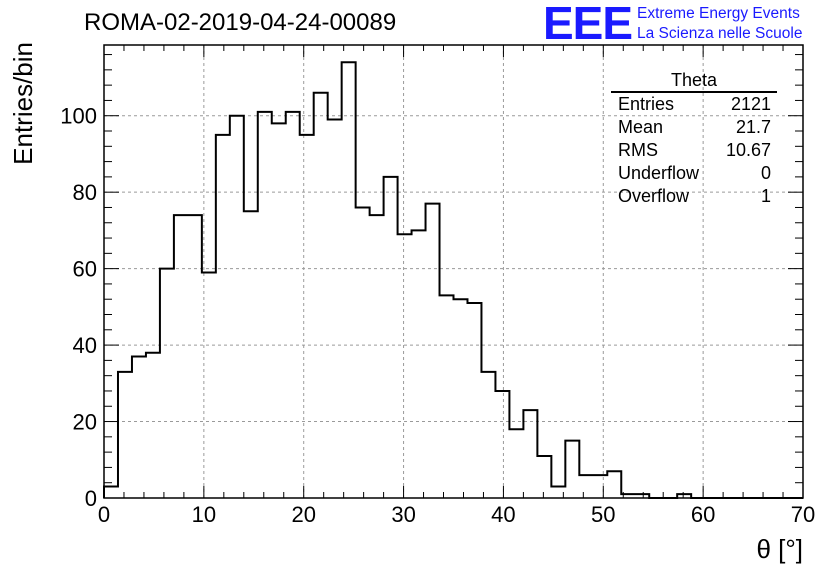 The width and height of the screenshot is (836, 572). Describe the element at coordinates (204, 514) in the screenshot. I see `x-tick-label: 10` at that location.